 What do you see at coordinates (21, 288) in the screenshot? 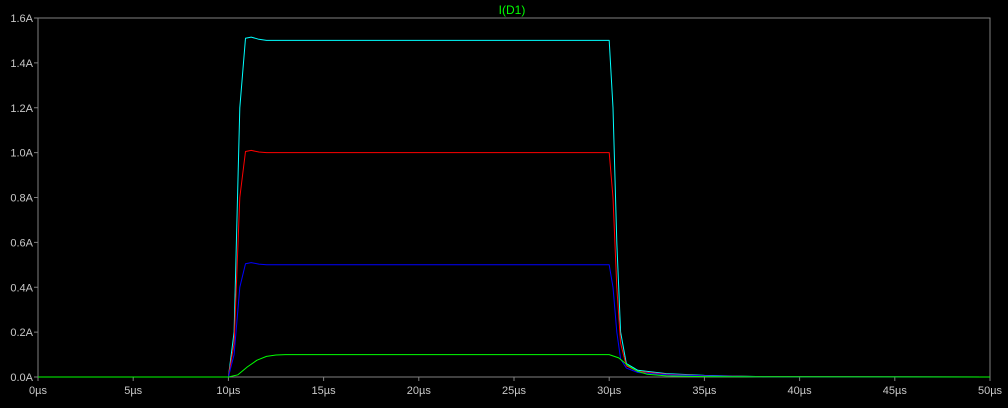
I see `y-tick-label: 0.4A` at bounding box center [21, 288].